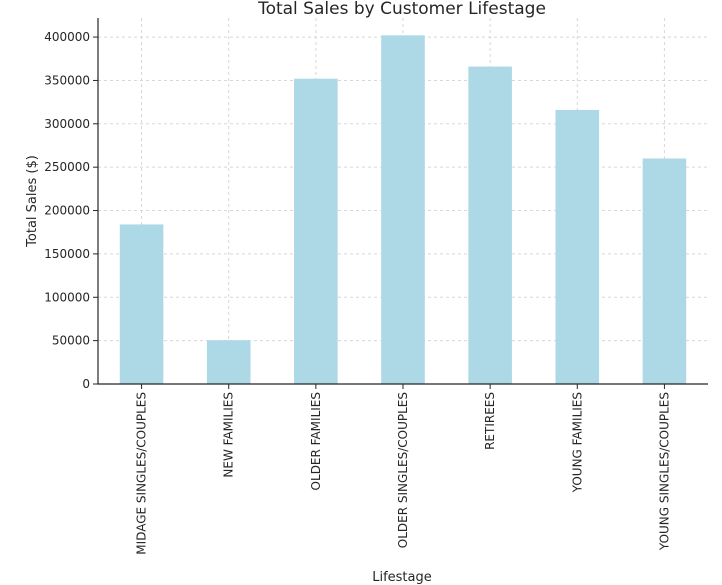  I want to click on y-tick-label: 300000, so click(67, 124).